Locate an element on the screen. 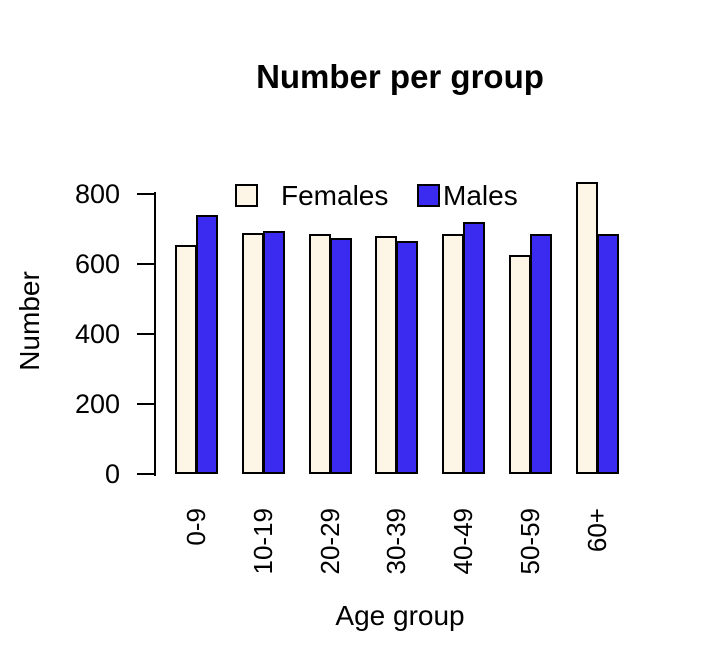 The height and width of the screenshot is (672, 720). y-tick-label: 800 is located at coordinates (97, 194).